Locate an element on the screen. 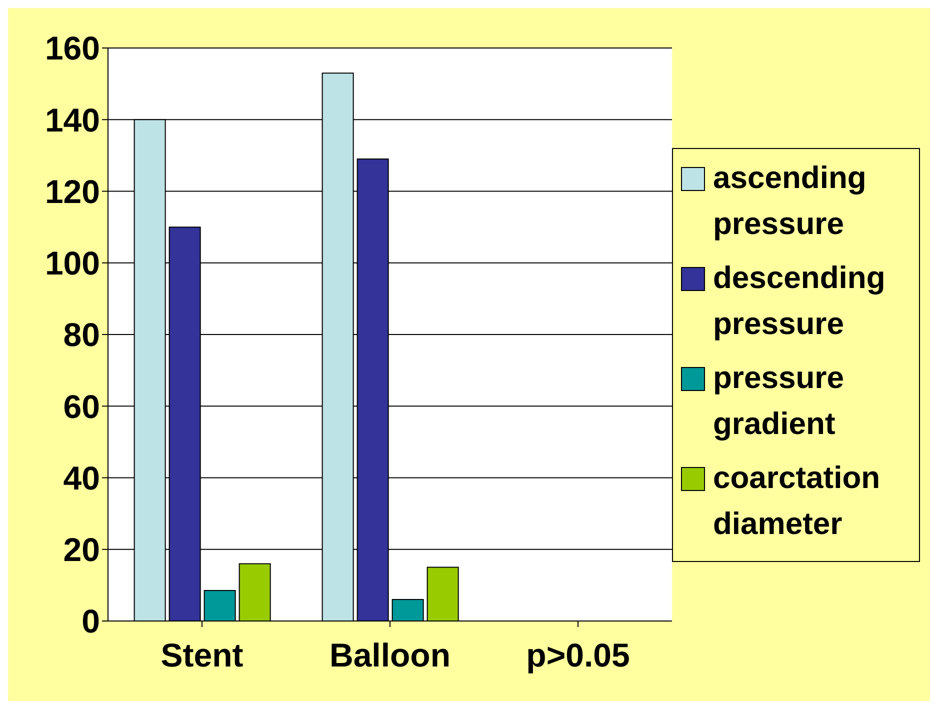 The width and height of the screenshot is (938, 709). y-tick-label: 60 is located at coordinates (81, 406).